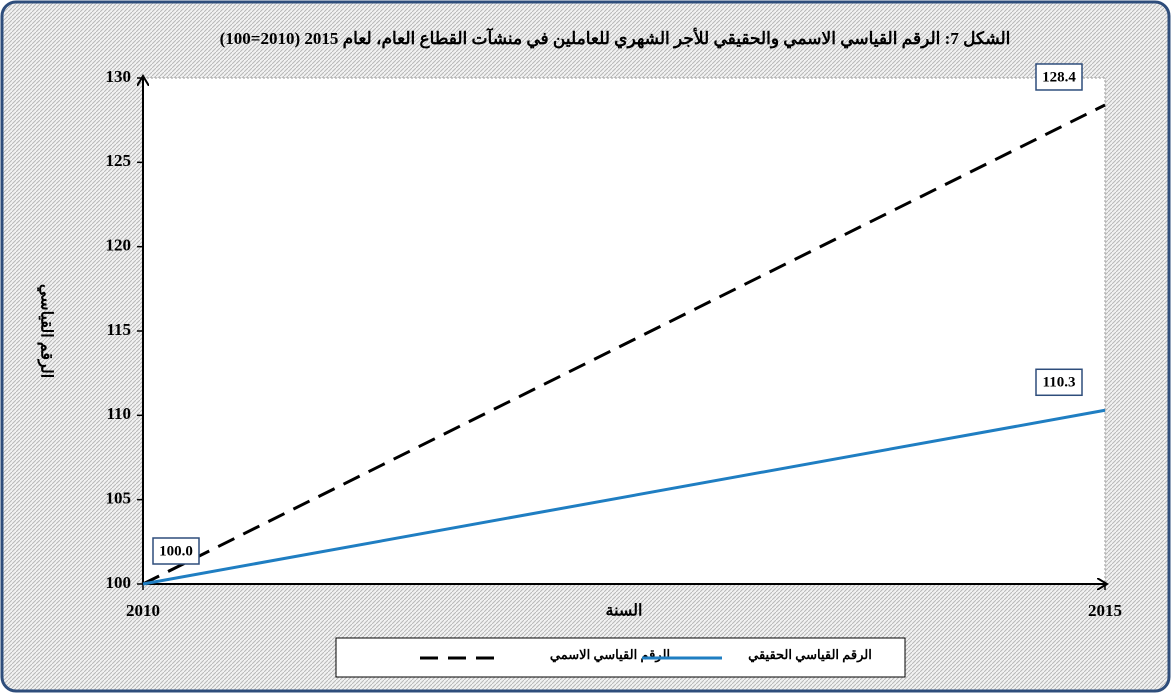 Image resolution: width=1171 pixels, height=698 pixels. I want to click on x-tick-label: 2010, so click(143, 610).